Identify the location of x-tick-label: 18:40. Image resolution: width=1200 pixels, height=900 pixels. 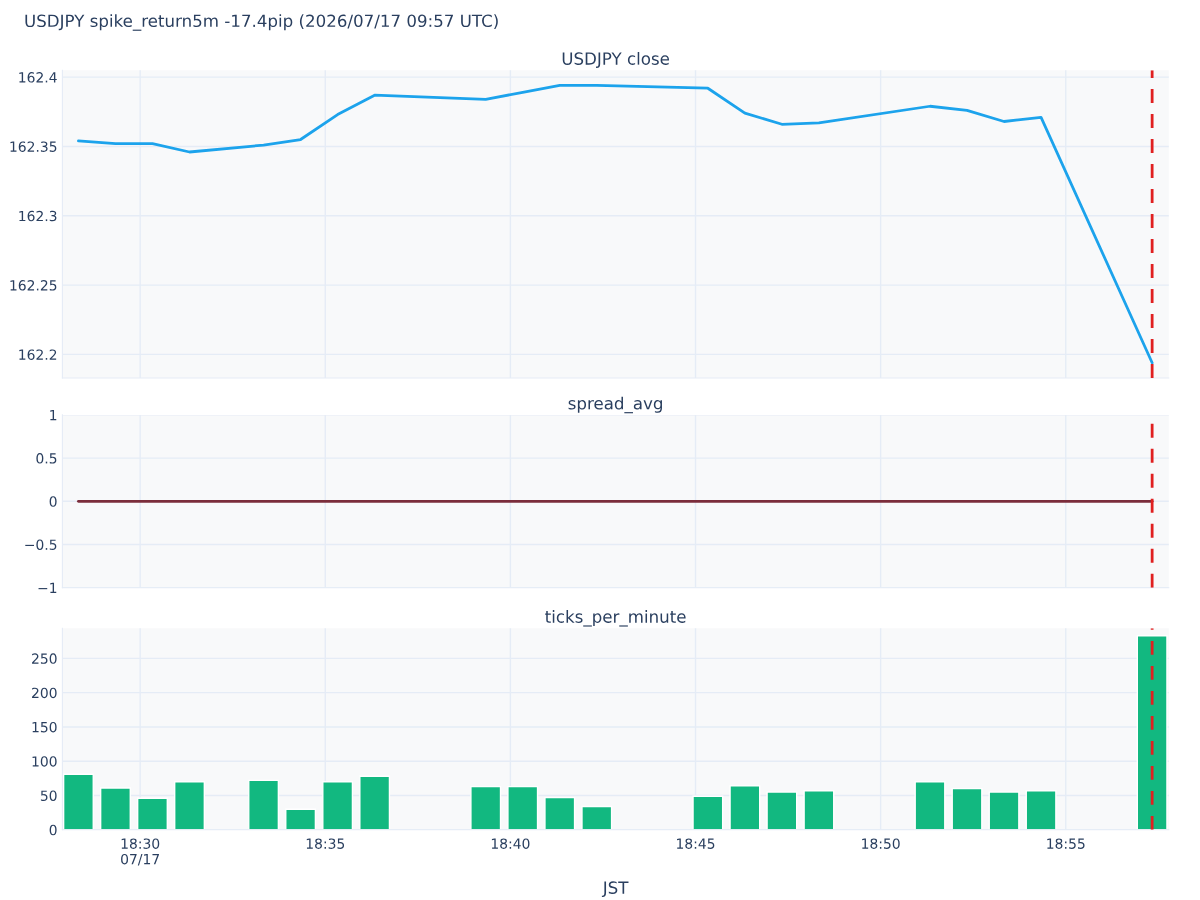
(510, 843).